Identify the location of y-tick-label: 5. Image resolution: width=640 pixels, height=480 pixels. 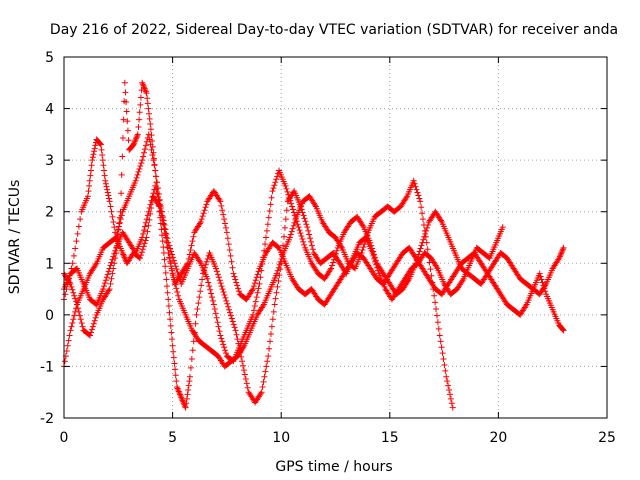
(49, 58).